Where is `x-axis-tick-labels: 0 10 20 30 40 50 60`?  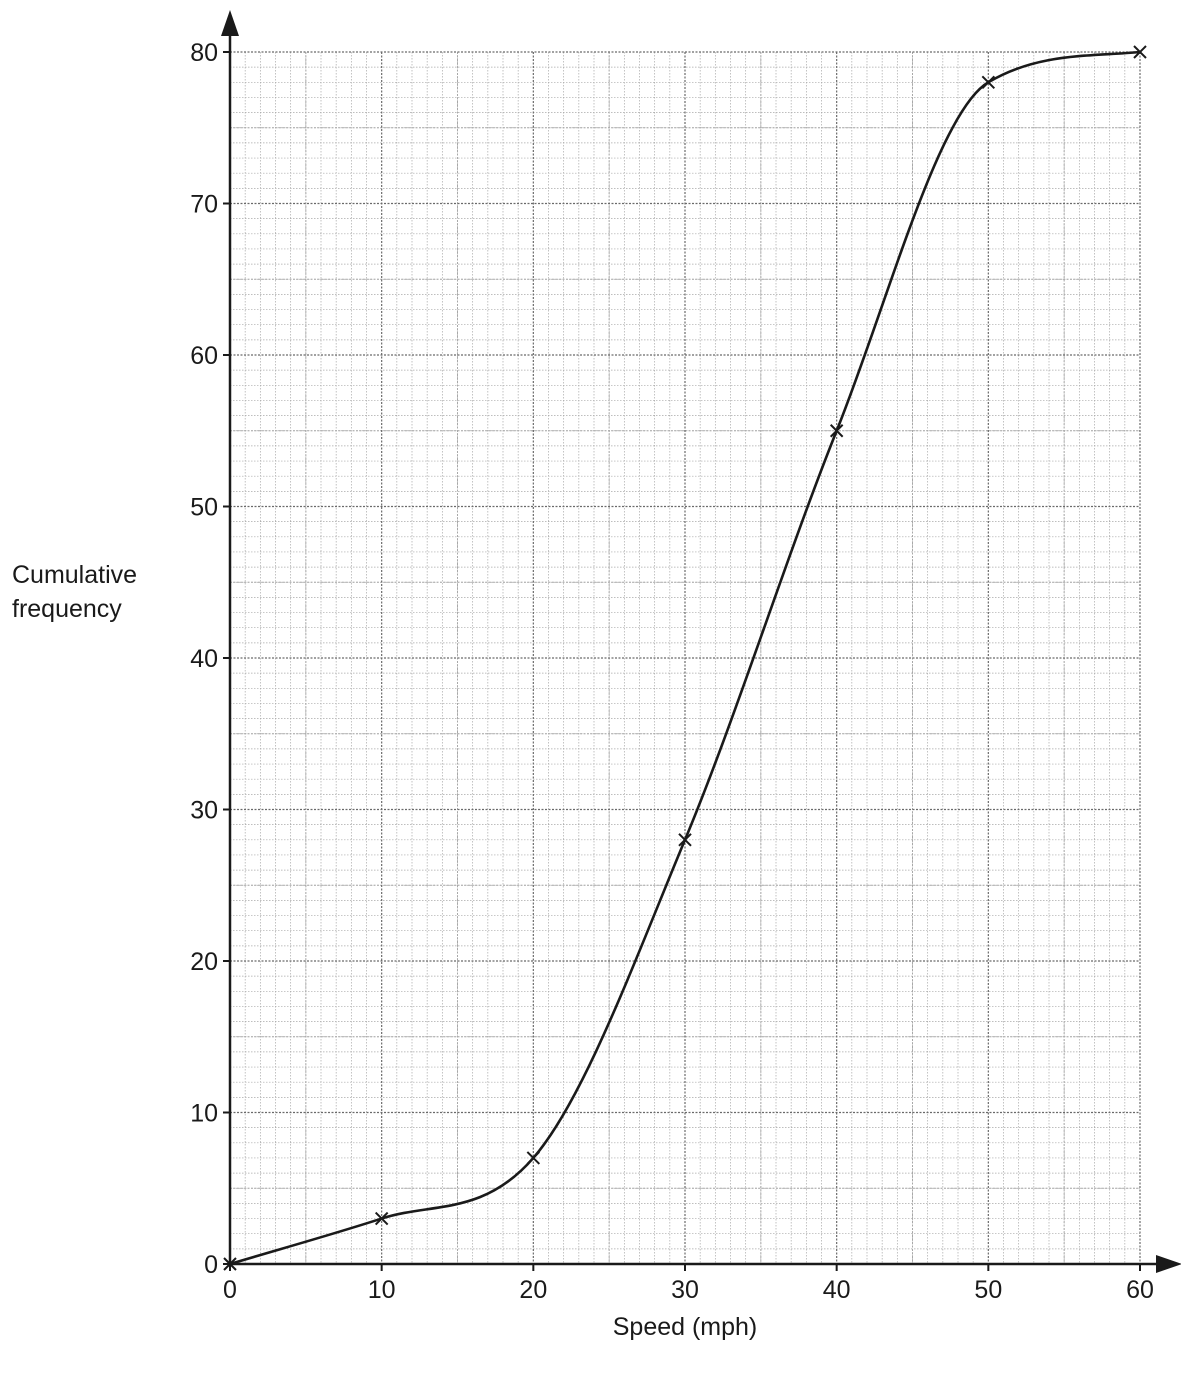
x-axis-tick-labels: 0 10 20 30 40 50 60 is located at coordinates (688, 1290).